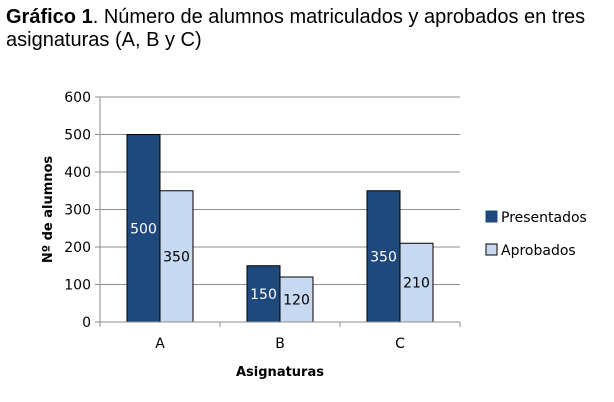 This screenshot has width=614, height=402. Describe the element at coordinates (280, 372) in the screenshot. I see `x-axis-title: Asignaturas` at that location.